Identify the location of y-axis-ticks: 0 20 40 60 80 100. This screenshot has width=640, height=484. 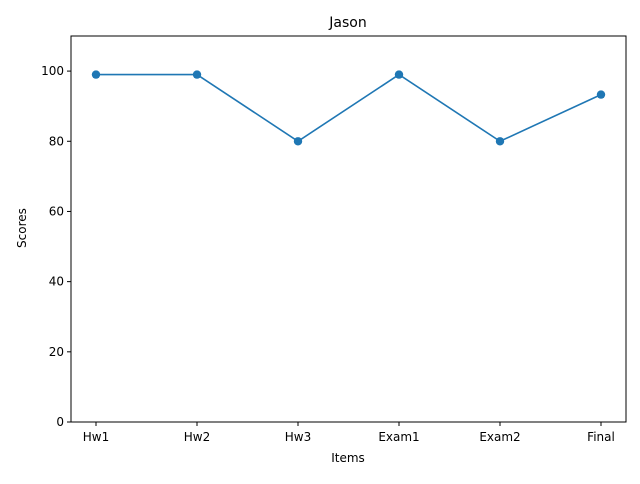
(56, 246).